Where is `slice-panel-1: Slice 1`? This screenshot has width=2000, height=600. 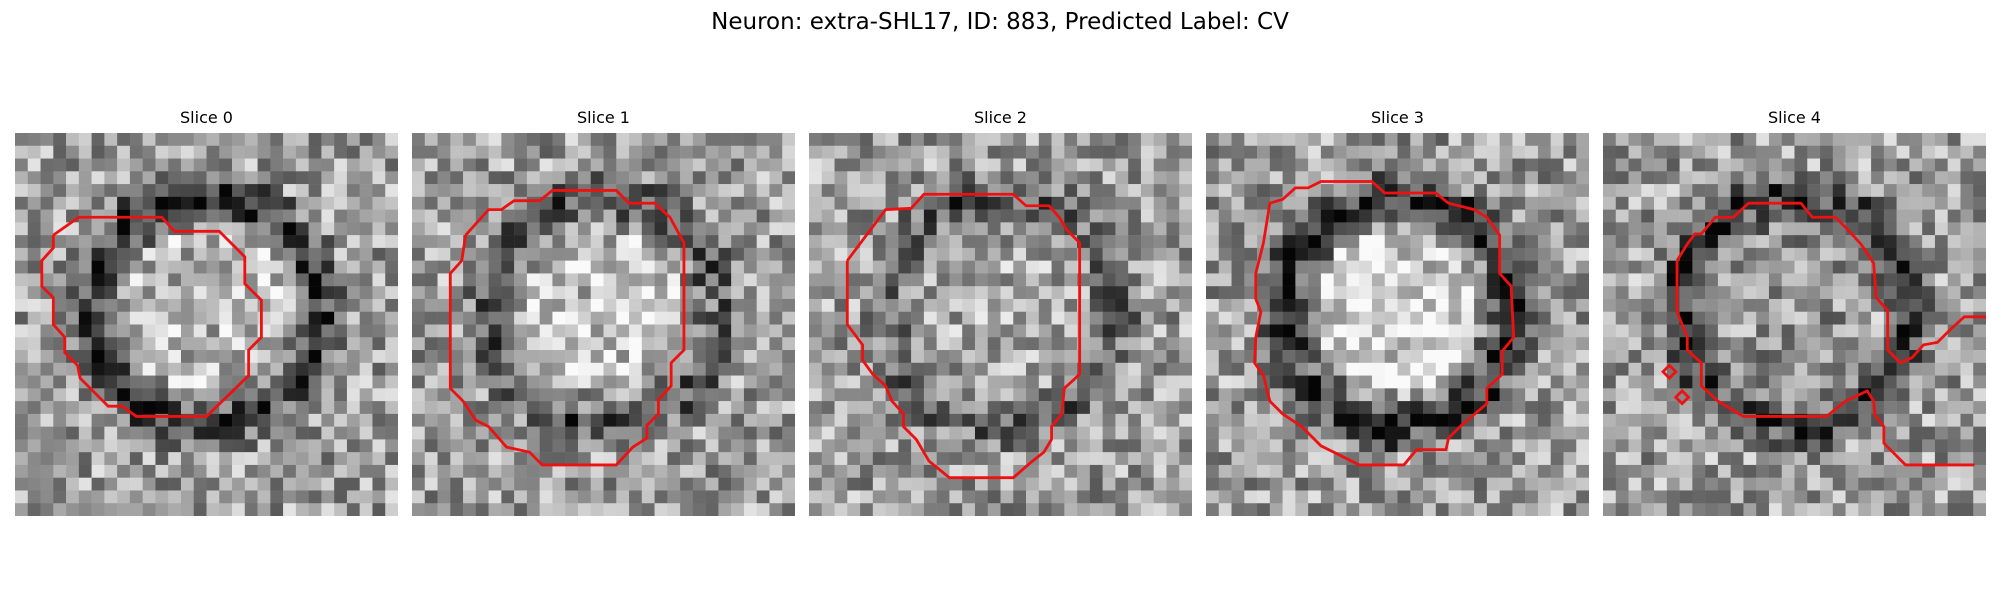
slice-panel-1: Slice 1 is located at coordinates (603, 311).